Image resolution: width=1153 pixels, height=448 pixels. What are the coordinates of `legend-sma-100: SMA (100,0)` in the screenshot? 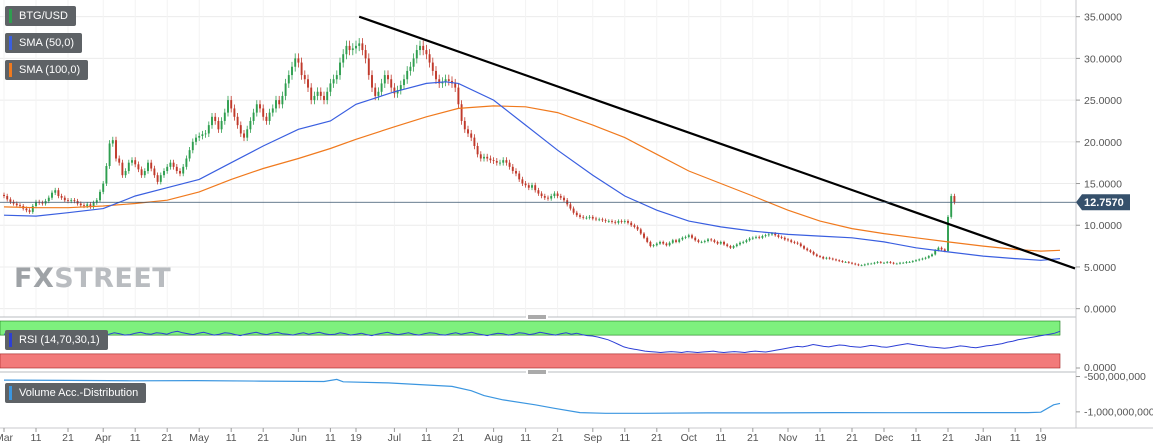 It's located at (47, 70).